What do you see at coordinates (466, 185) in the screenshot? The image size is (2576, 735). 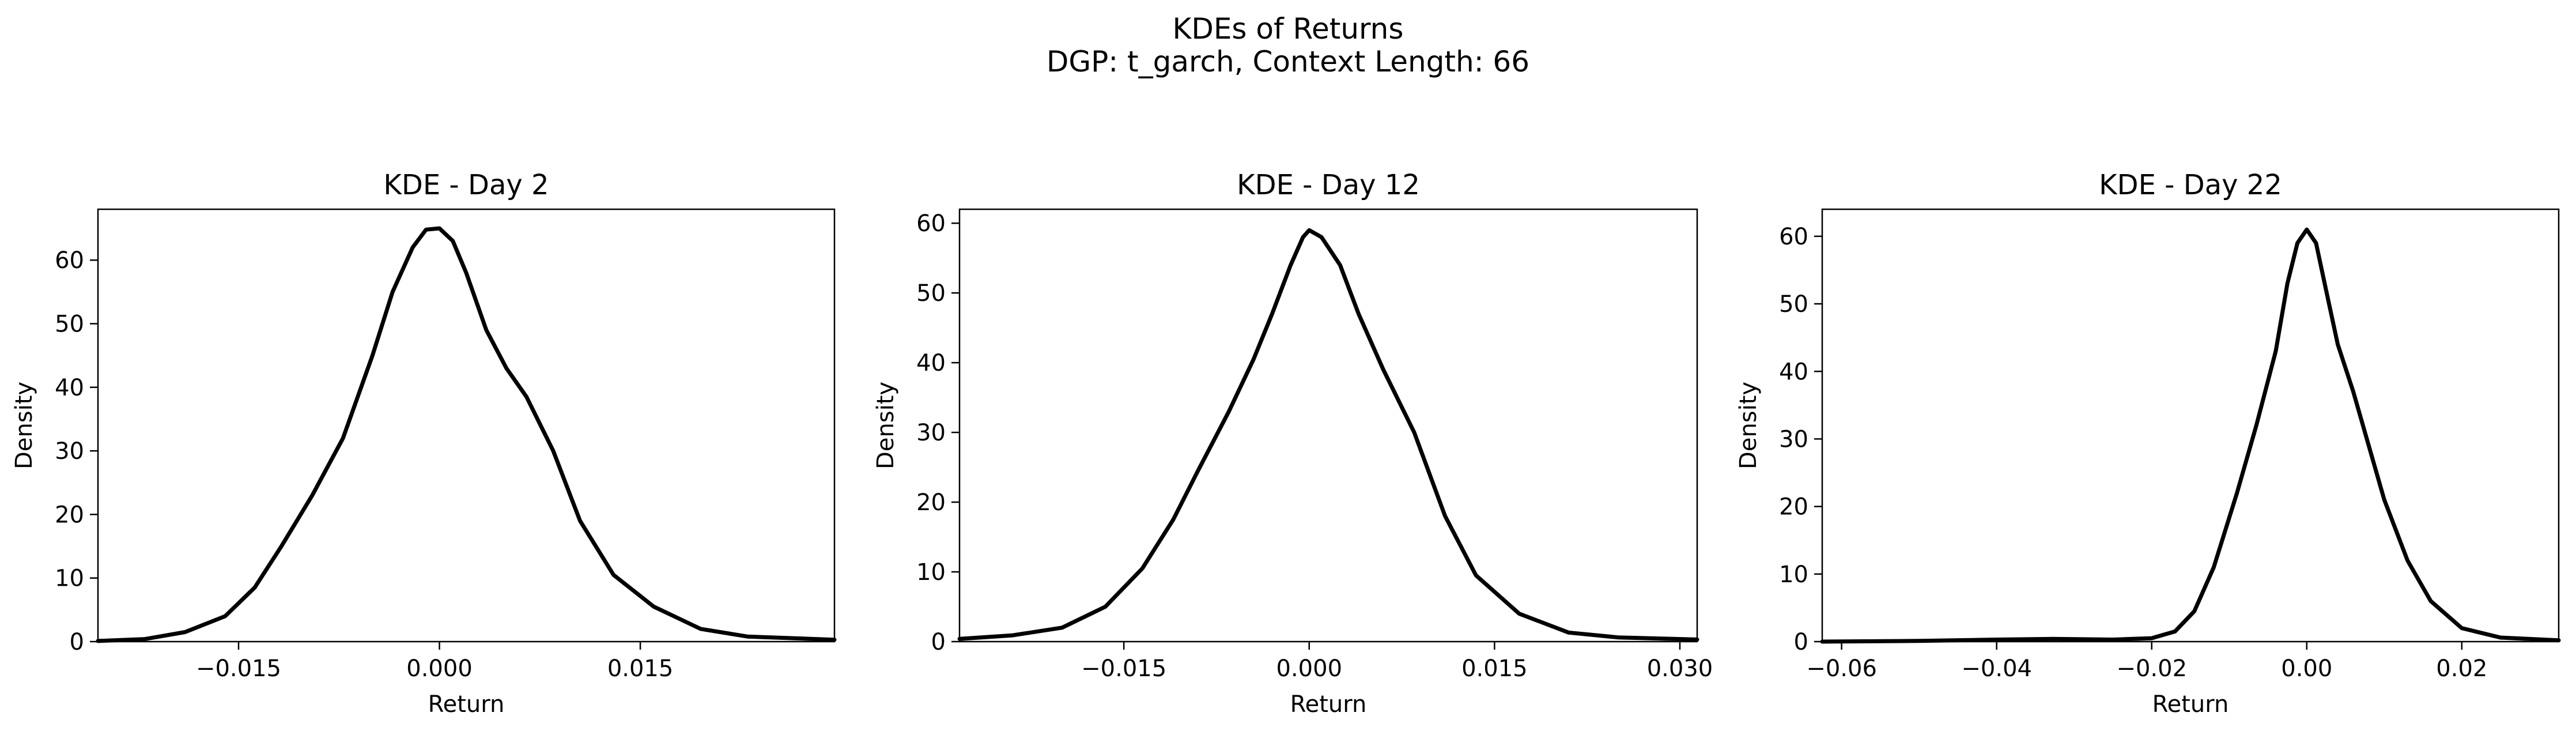 I see `panel-title: KDE - Day 2` at bounding box center [466, 185].